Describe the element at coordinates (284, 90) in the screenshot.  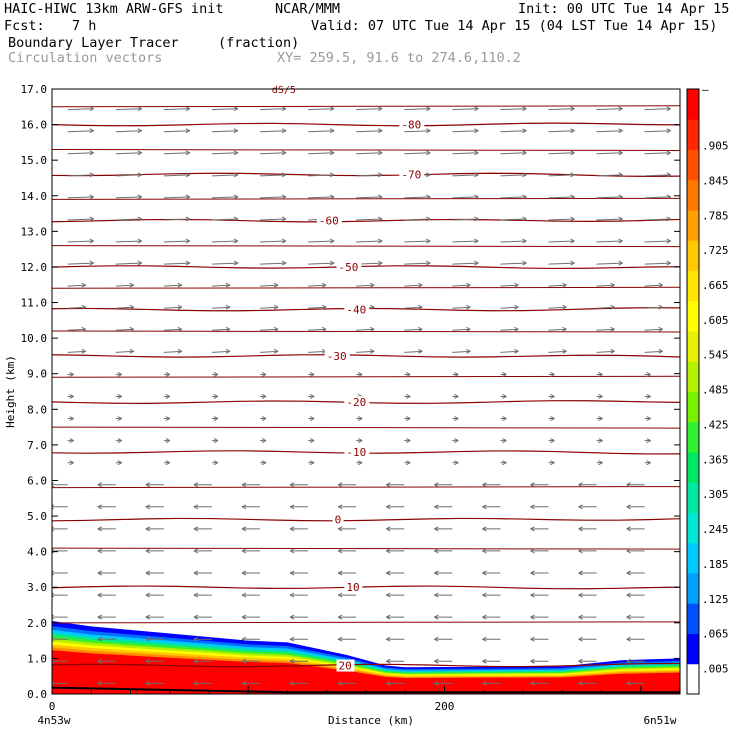
I see `top-fragment-label: dS/5` at that location.